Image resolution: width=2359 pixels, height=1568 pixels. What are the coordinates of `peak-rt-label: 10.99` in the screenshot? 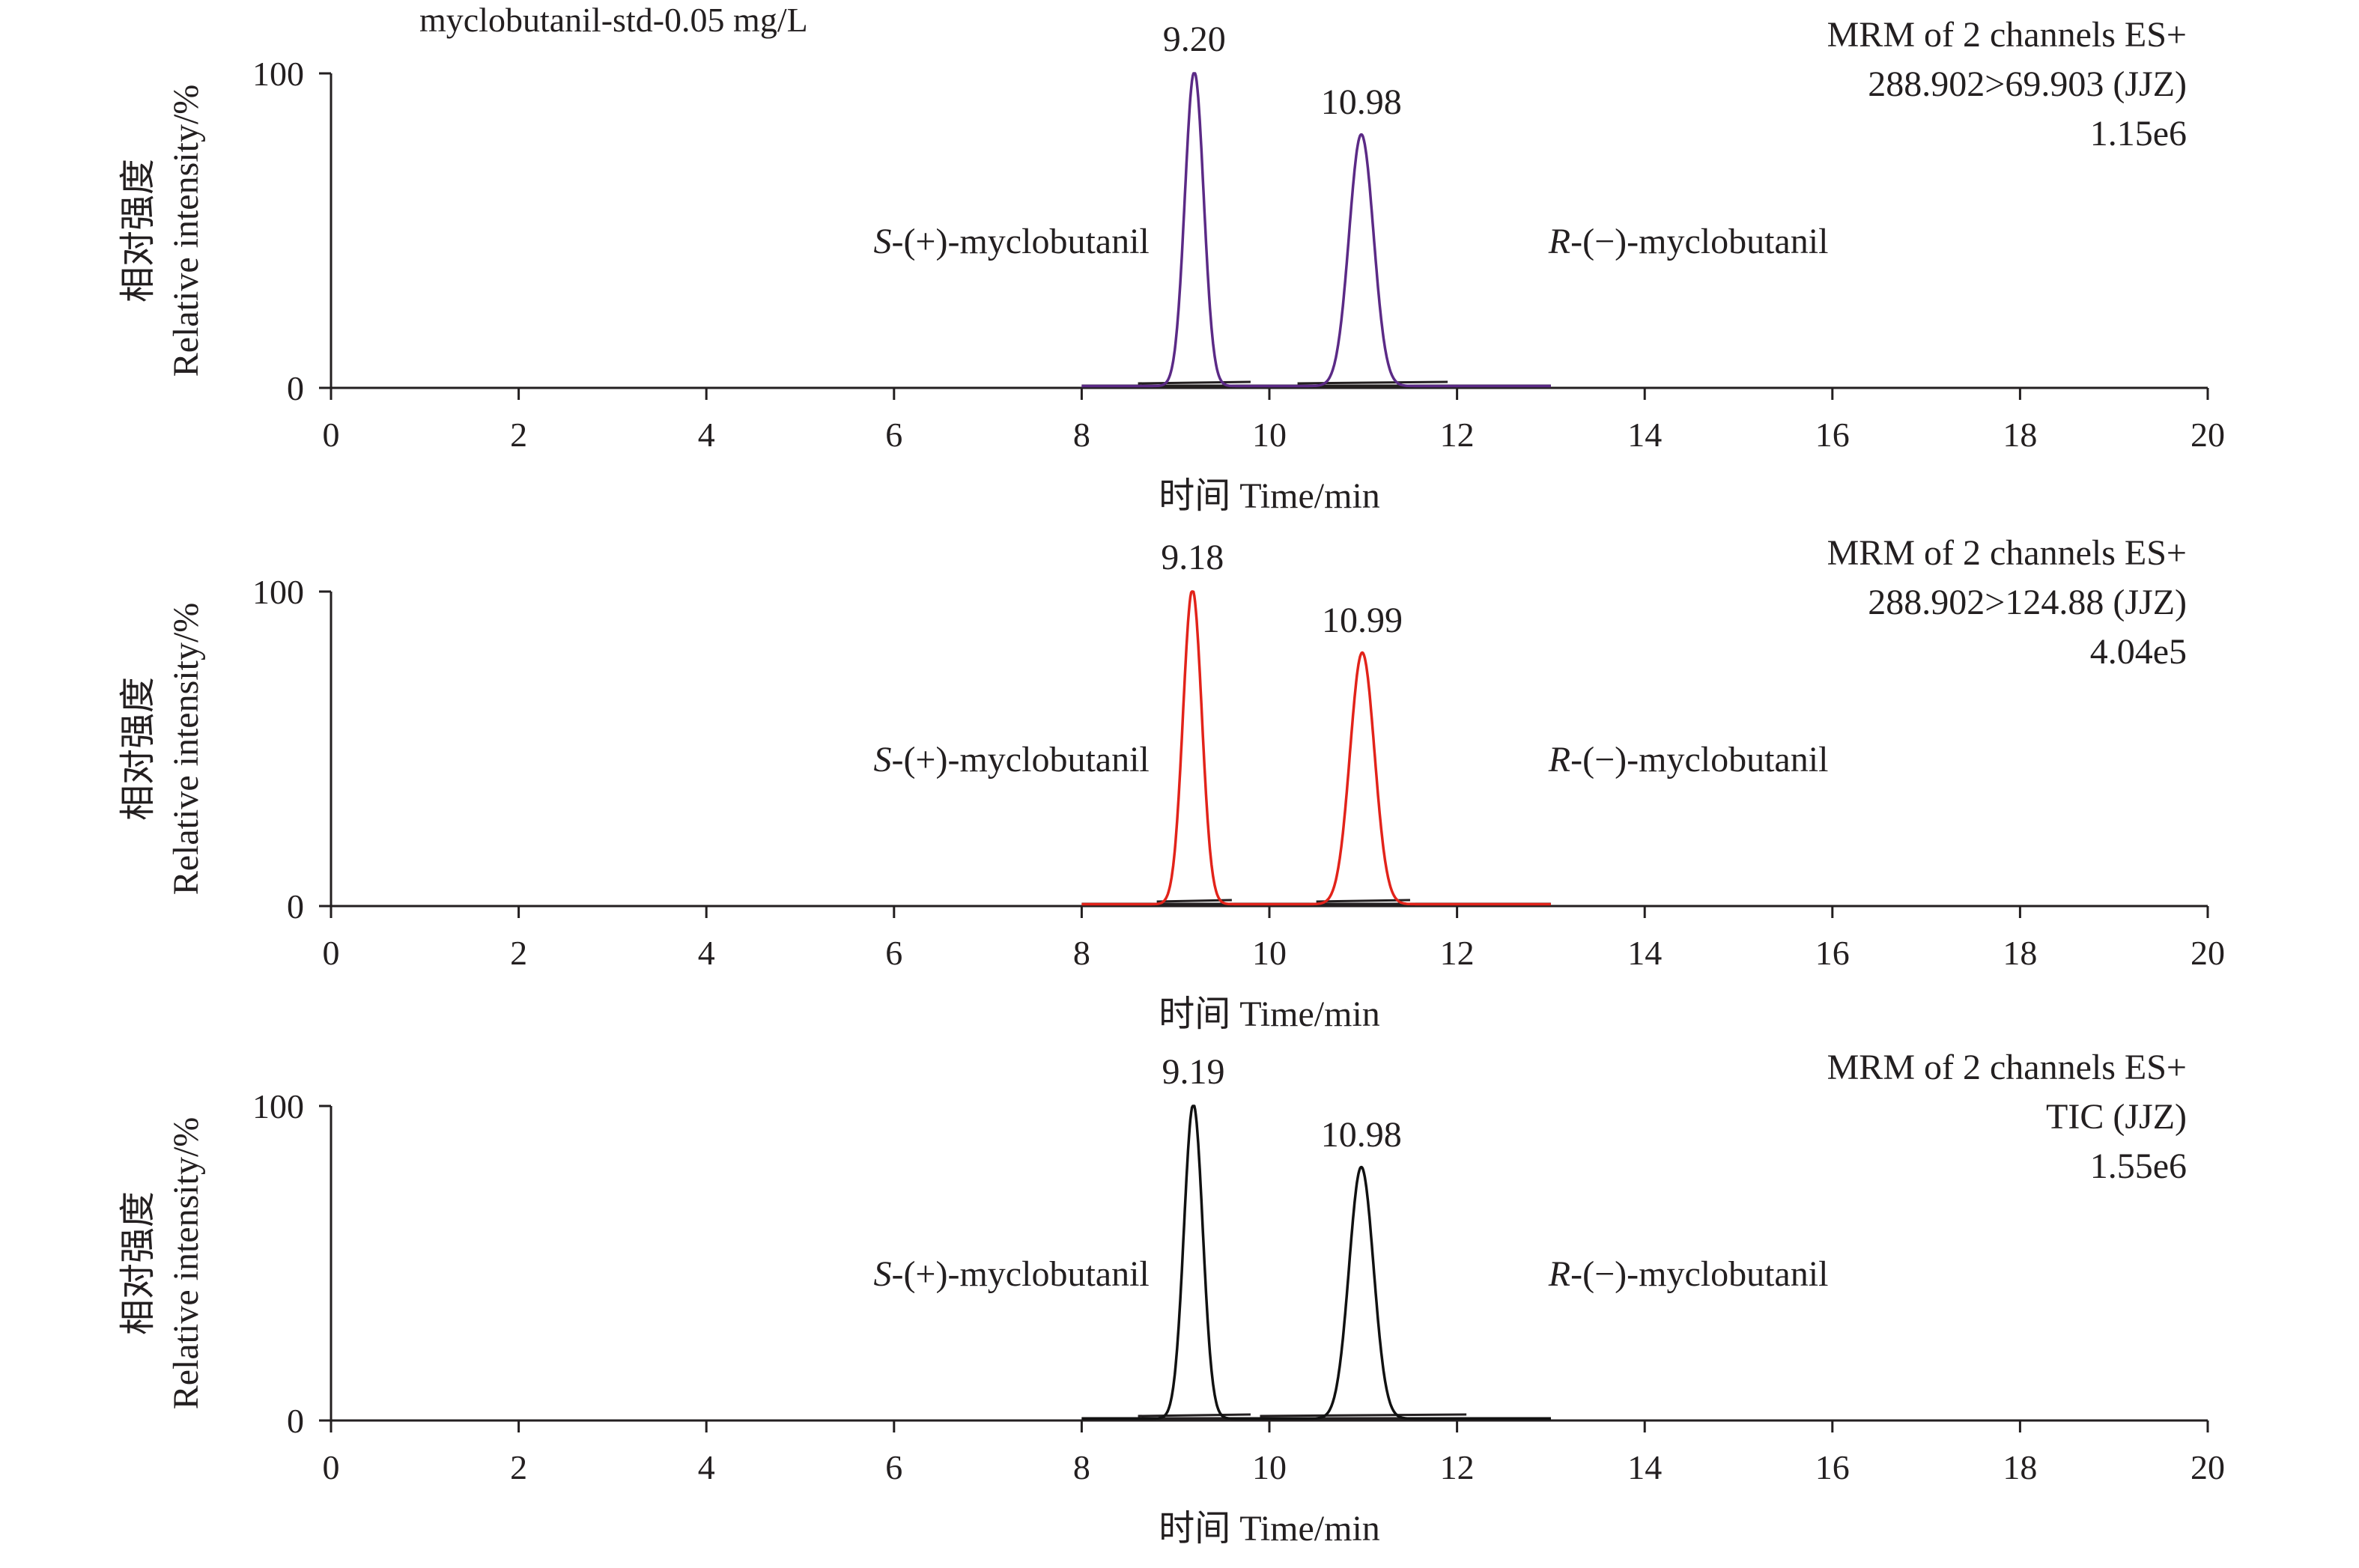 It's located at (1362, 620).